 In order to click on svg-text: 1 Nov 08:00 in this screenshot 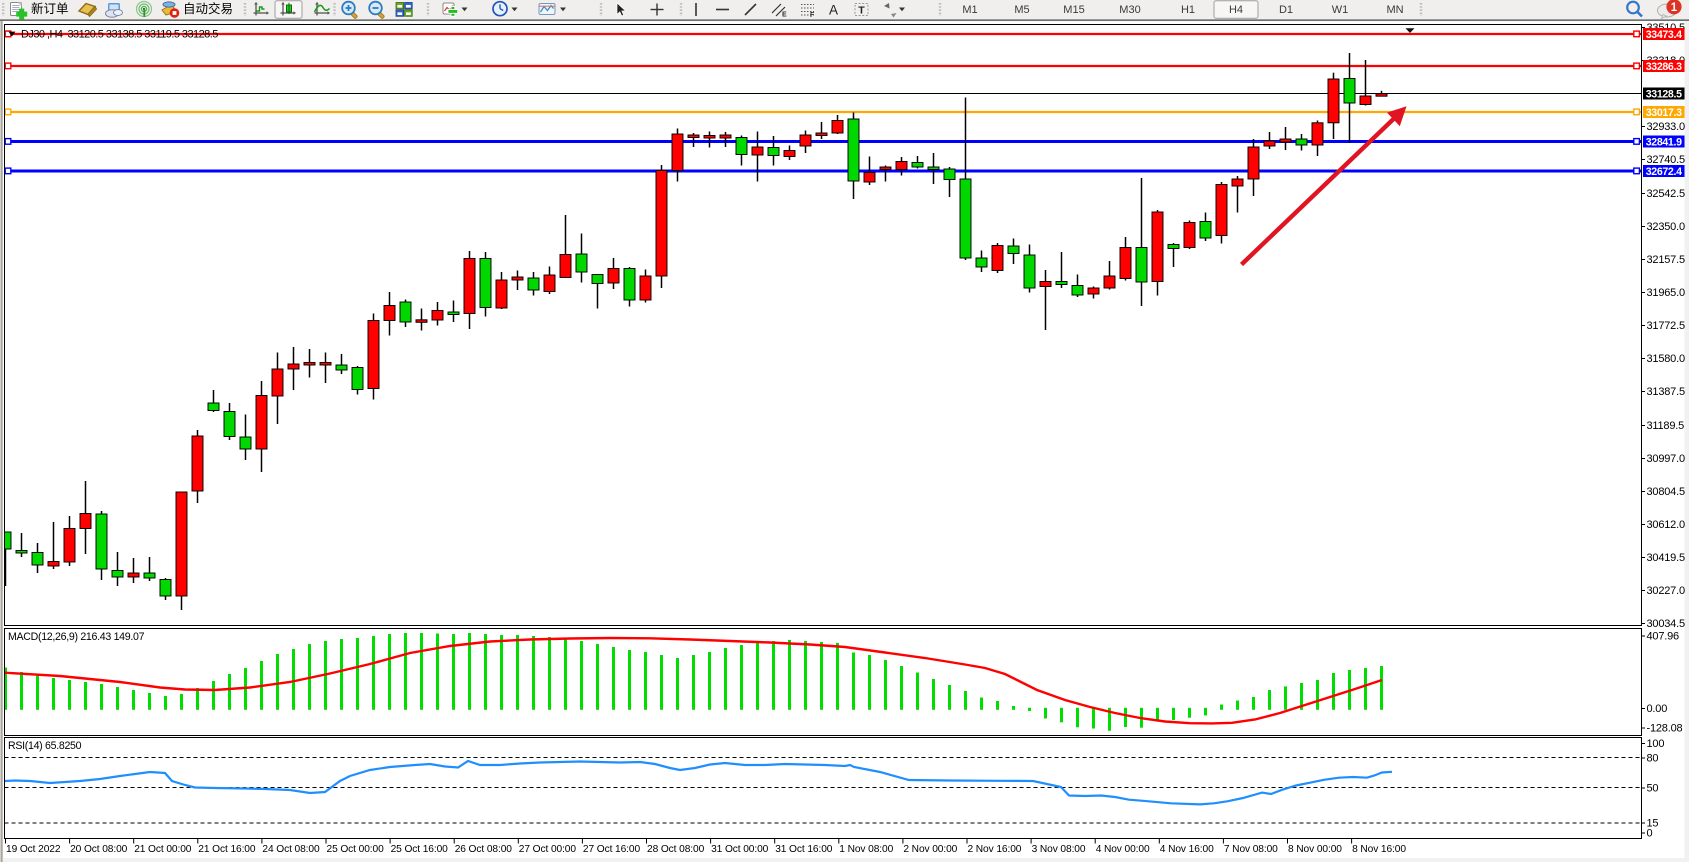, I will do `click(866, 849)`.